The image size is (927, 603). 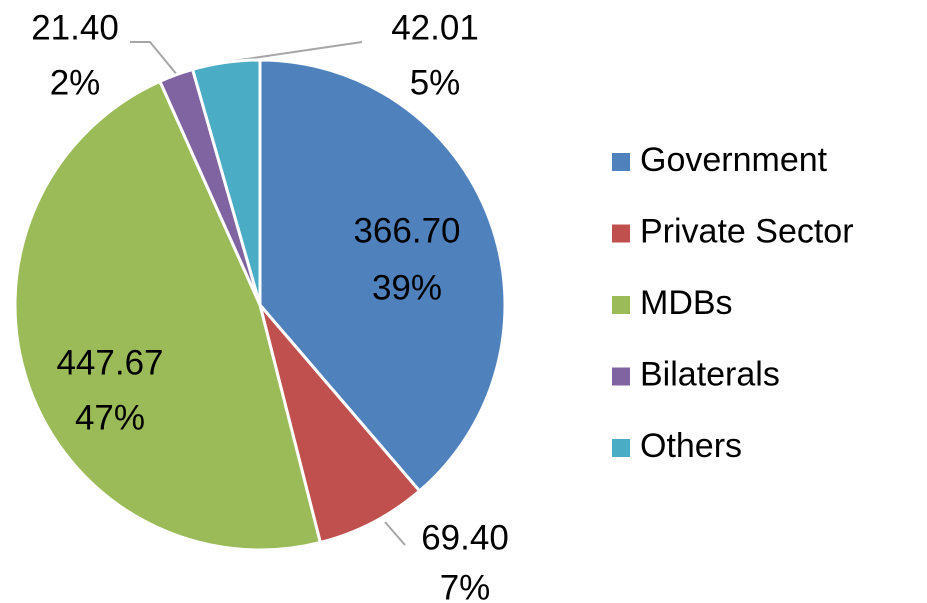 What do you see at coordinates (465, 537) in the screenshot?
I see `value-label: 69.40` at bounding box center [465, 537].